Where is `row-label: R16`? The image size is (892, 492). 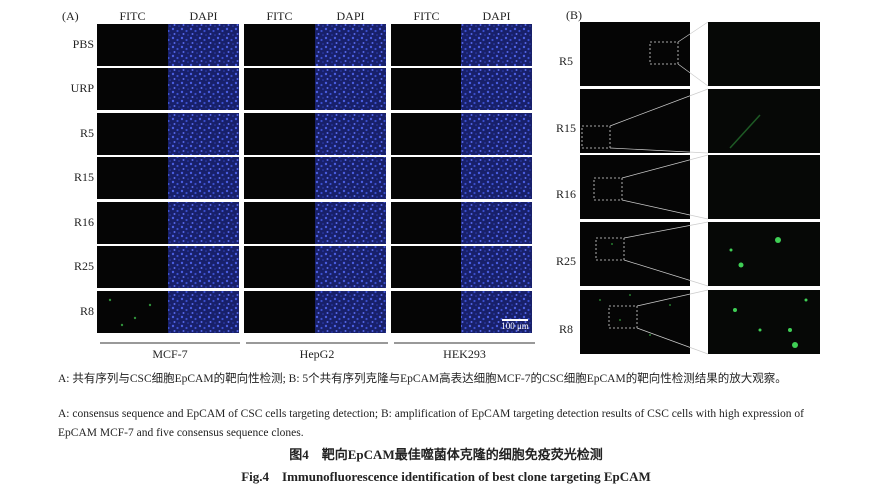
row-label: R16 is located at coordinates (566, 194).